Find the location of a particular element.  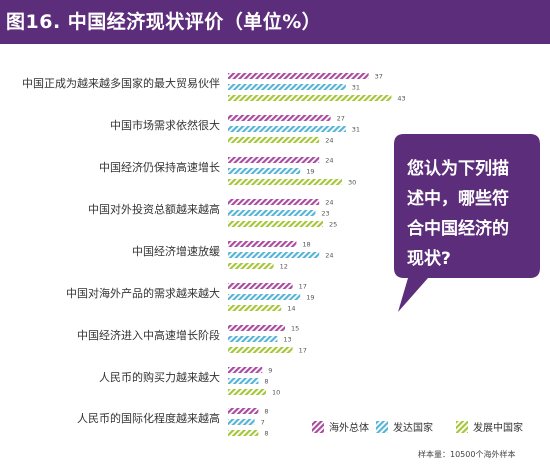

legend: 海外总体 发达国家 发展中国家 is located at coordinates (417, 427).